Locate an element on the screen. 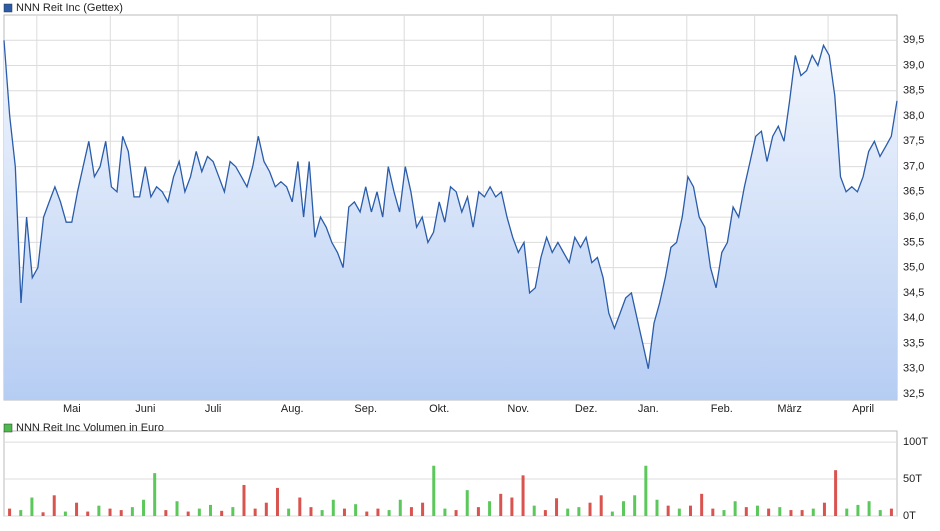 The width and height of the screenshot is (940, 531). legend-swatch is located at coordinates (8, 8).